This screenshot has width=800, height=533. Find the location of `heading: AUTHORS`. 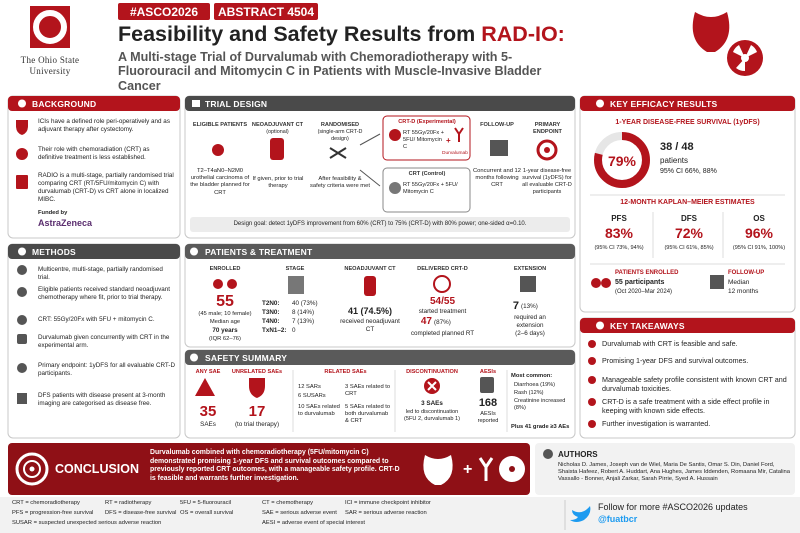

heading: AUTHORS is located at coordinates (578, 454).